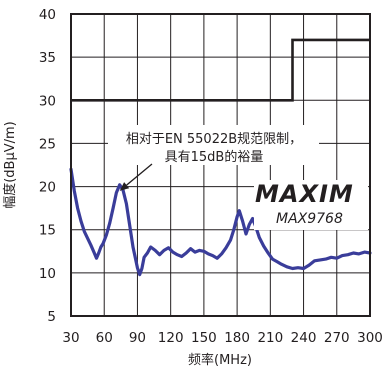 The height and width of the screenshot is (377, 383). I want to click on limit-line, so click(220, 70).